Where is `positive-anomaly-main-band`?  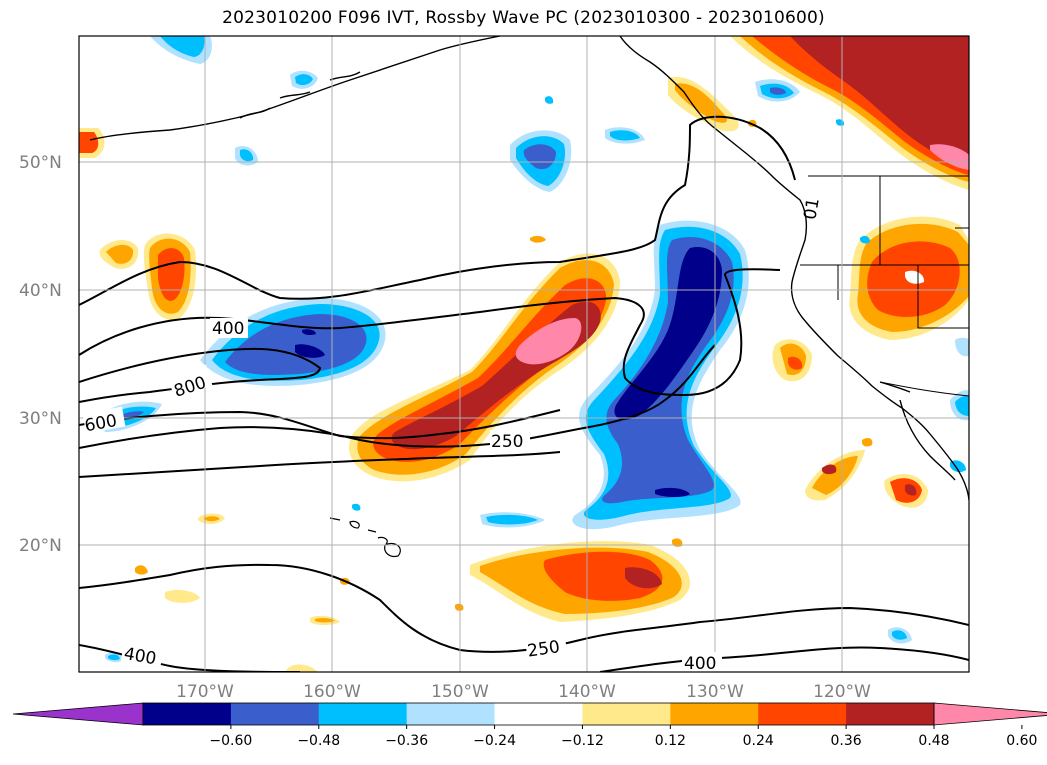 positive-anomaly-main-band is located at coordinates (484, 367).